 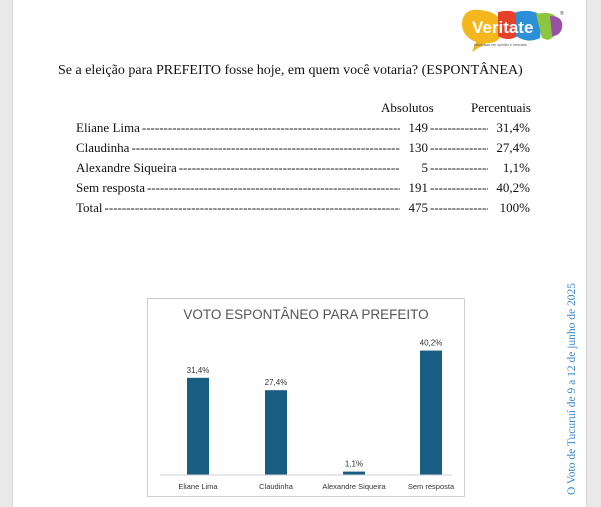 What do you see at coordinates (431, 343) in the screenshot?
I see `data-label: 40,2%` at bounding box center [431, 343].